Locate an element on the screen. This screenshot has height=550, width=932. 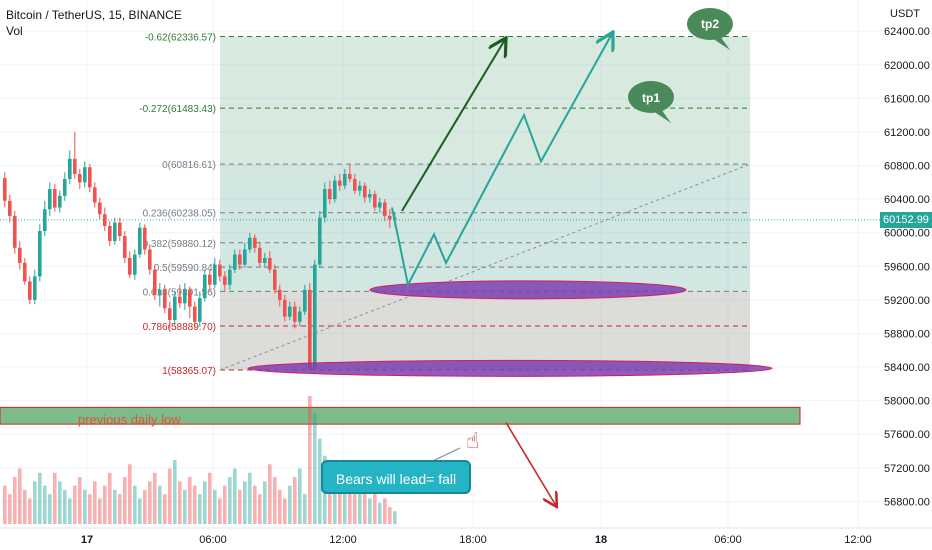
bears-callout: Bears will lead= fall is located at coordinates (396, 477).